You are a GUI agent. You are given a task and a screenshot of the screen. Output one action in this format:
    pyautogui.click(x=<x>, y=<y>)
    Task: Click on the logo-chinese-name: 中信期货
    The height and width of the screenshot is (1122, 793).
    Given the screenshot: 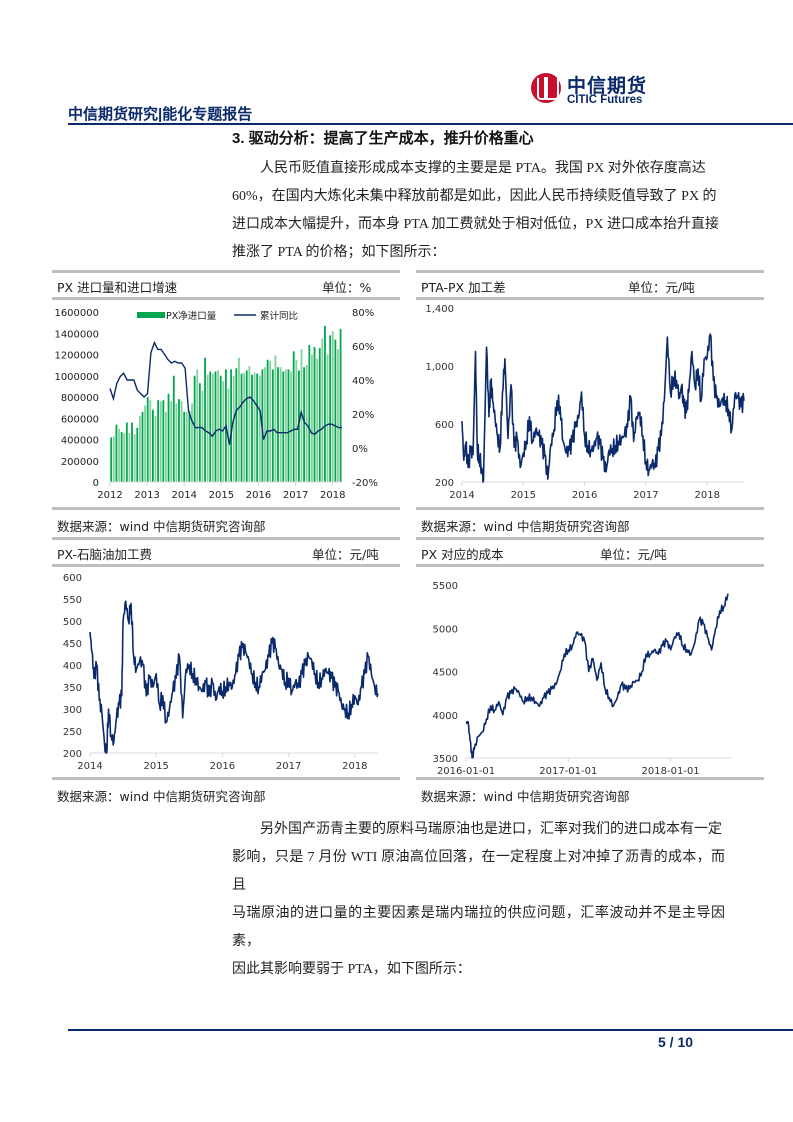 What is the action you would take?
    pyautogui.click(x=607, y=86)
    